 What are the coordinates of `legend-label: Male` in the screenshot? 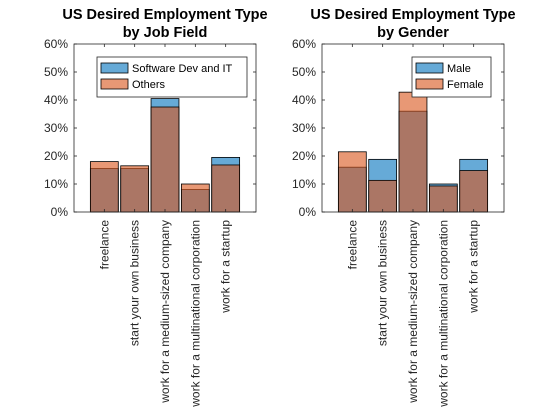 It's located at (459, 69).